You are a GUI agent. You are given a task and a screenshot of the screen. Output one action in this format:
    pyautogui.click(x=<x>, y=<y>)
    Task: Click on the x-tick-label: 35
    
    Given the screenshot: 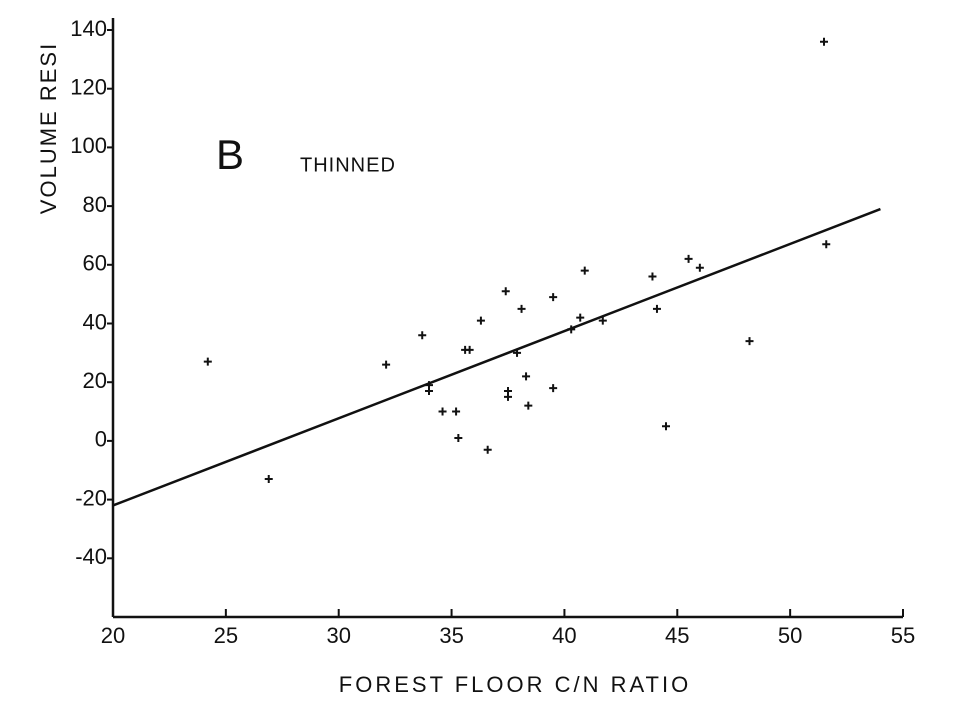 What is the action you would take?
    pyautogui.click(x=451, y=635)
    